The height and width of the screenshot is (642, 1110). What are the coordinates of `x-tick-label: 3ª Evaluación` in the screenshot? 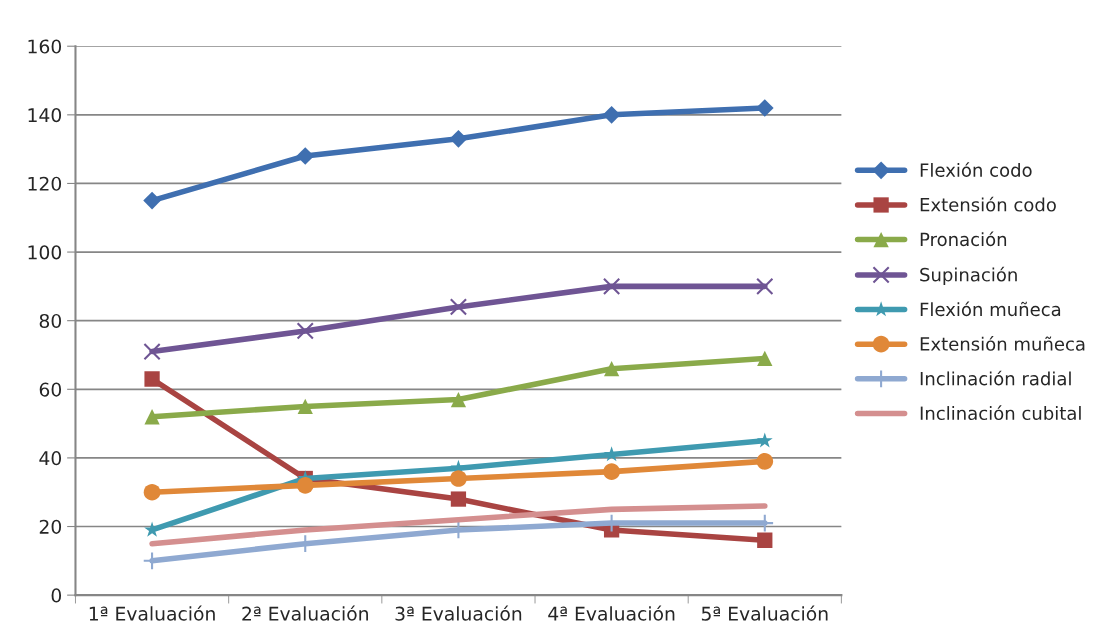 It's located at (458, 613).